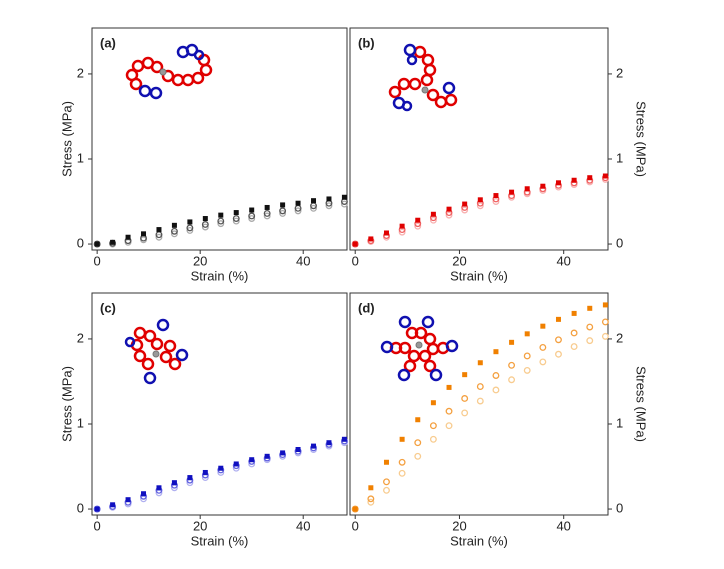 The width and height of the screenshot is (724, 569). Describe the element at coordinates (619, 242) in the screenshot. I see `y-tick-label: 0` at that location.